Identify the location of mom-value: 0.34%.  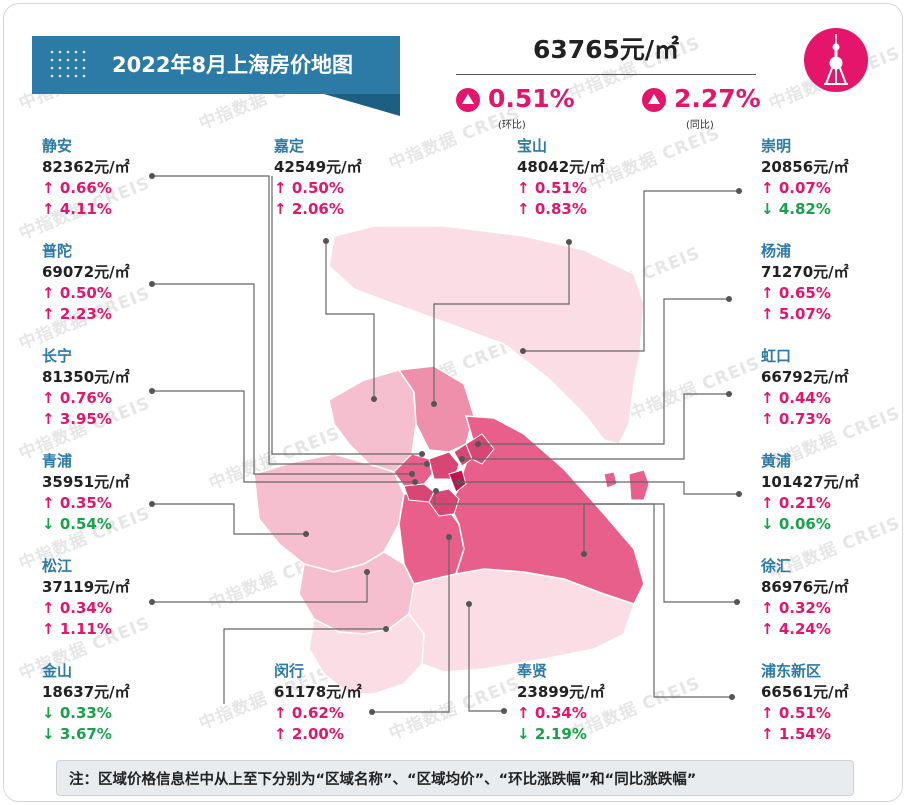
(85, 608).